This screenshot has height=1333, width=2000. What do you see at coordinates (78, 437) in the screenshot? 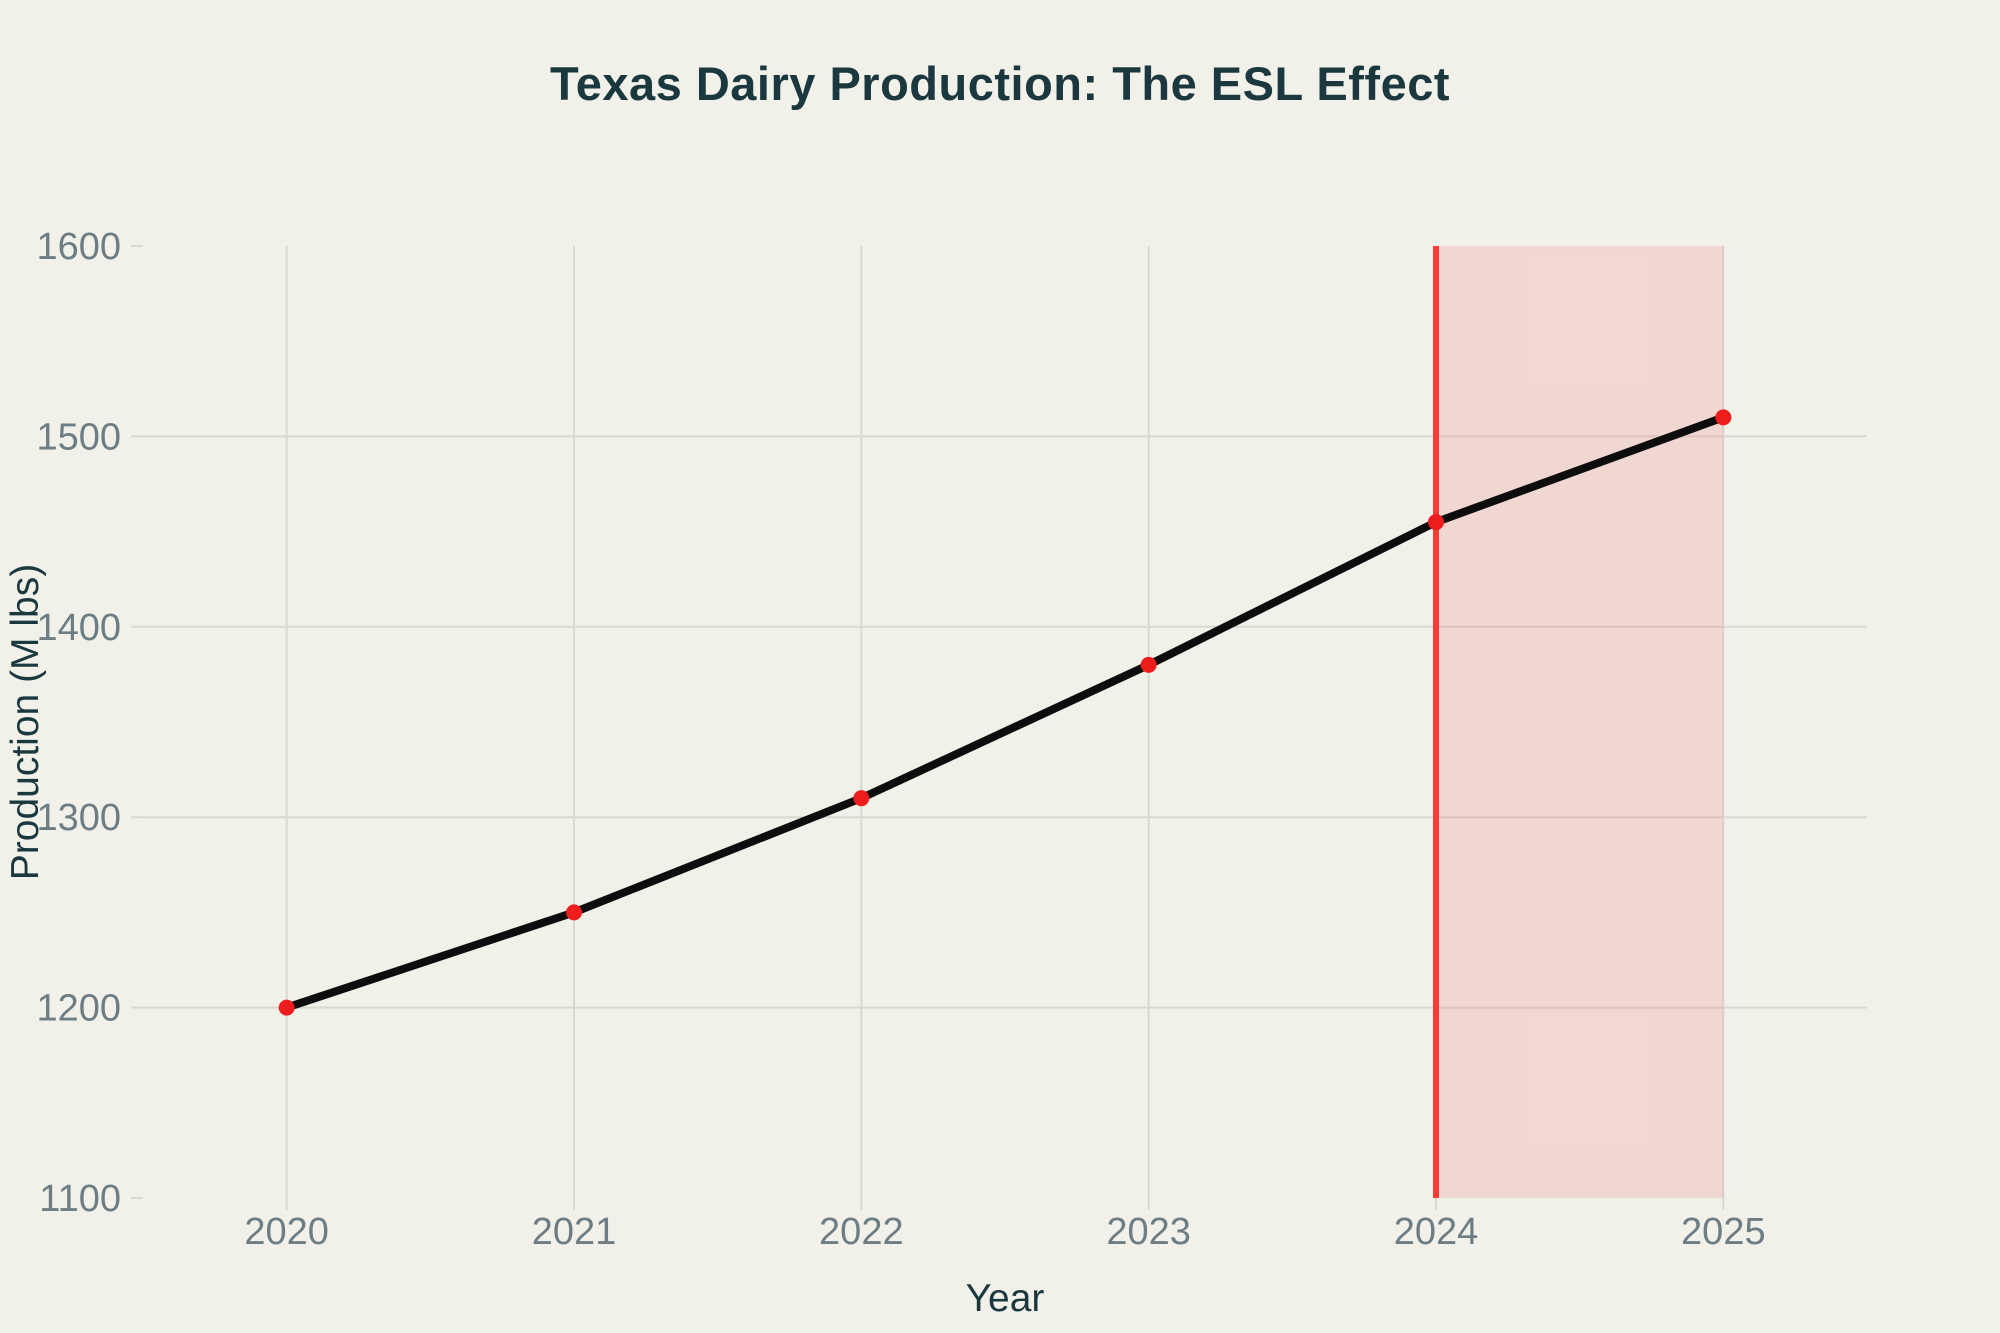
I see `y-tick-label: 1500` at bounding box center [78, 437].